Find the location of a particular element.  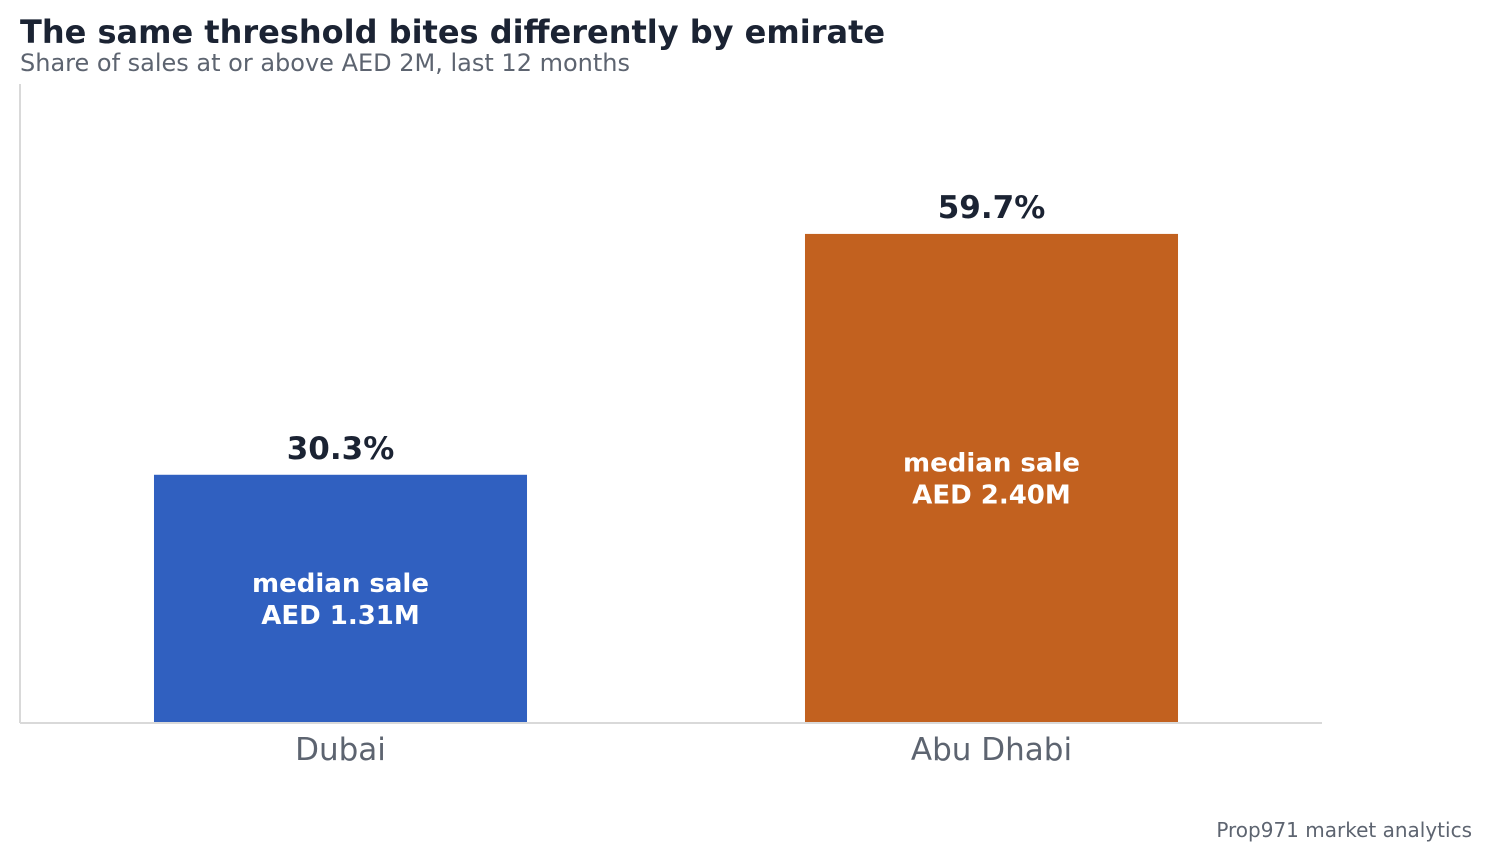

bar-annotation: median sale AED 2.40M is located at coordinates (991, 479).